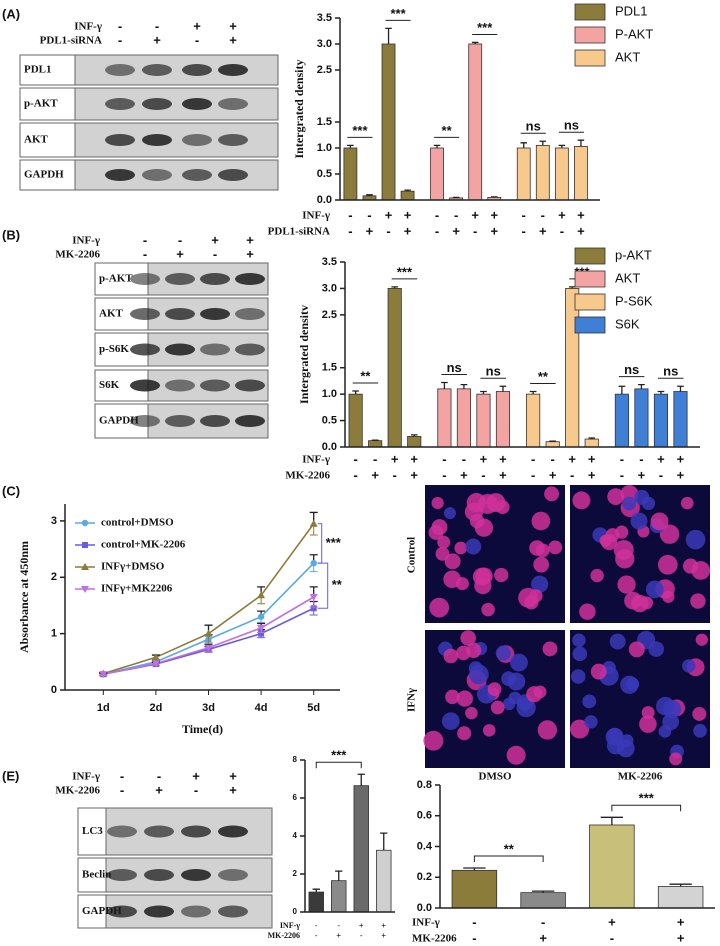 The width and height of the screenshot is (720, 946). What do you see at coordinates (119, 421) in the screenshot?
I see `band-label: GAPDH` at bounding box center [119, 421].